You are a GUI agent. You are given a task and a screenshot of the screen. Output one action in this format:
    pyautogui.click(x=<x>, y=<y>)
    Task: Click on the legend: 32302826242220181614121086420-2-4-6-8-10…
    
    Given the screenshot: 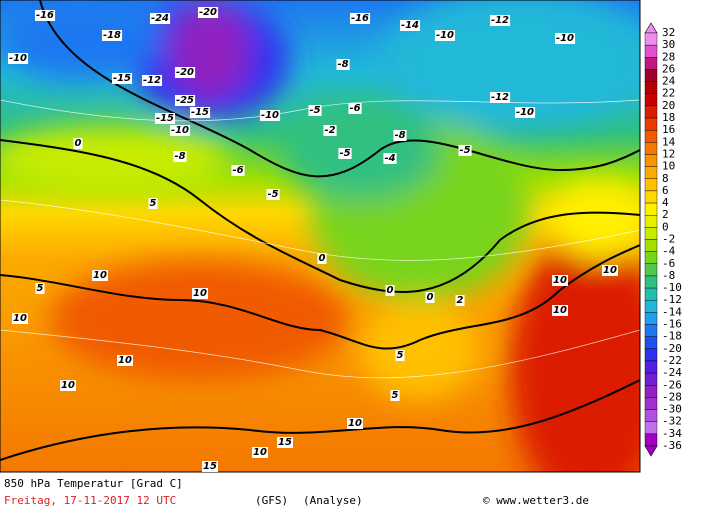 What is the action you would take?
    pyautogui.click(x=663, y=239)
    